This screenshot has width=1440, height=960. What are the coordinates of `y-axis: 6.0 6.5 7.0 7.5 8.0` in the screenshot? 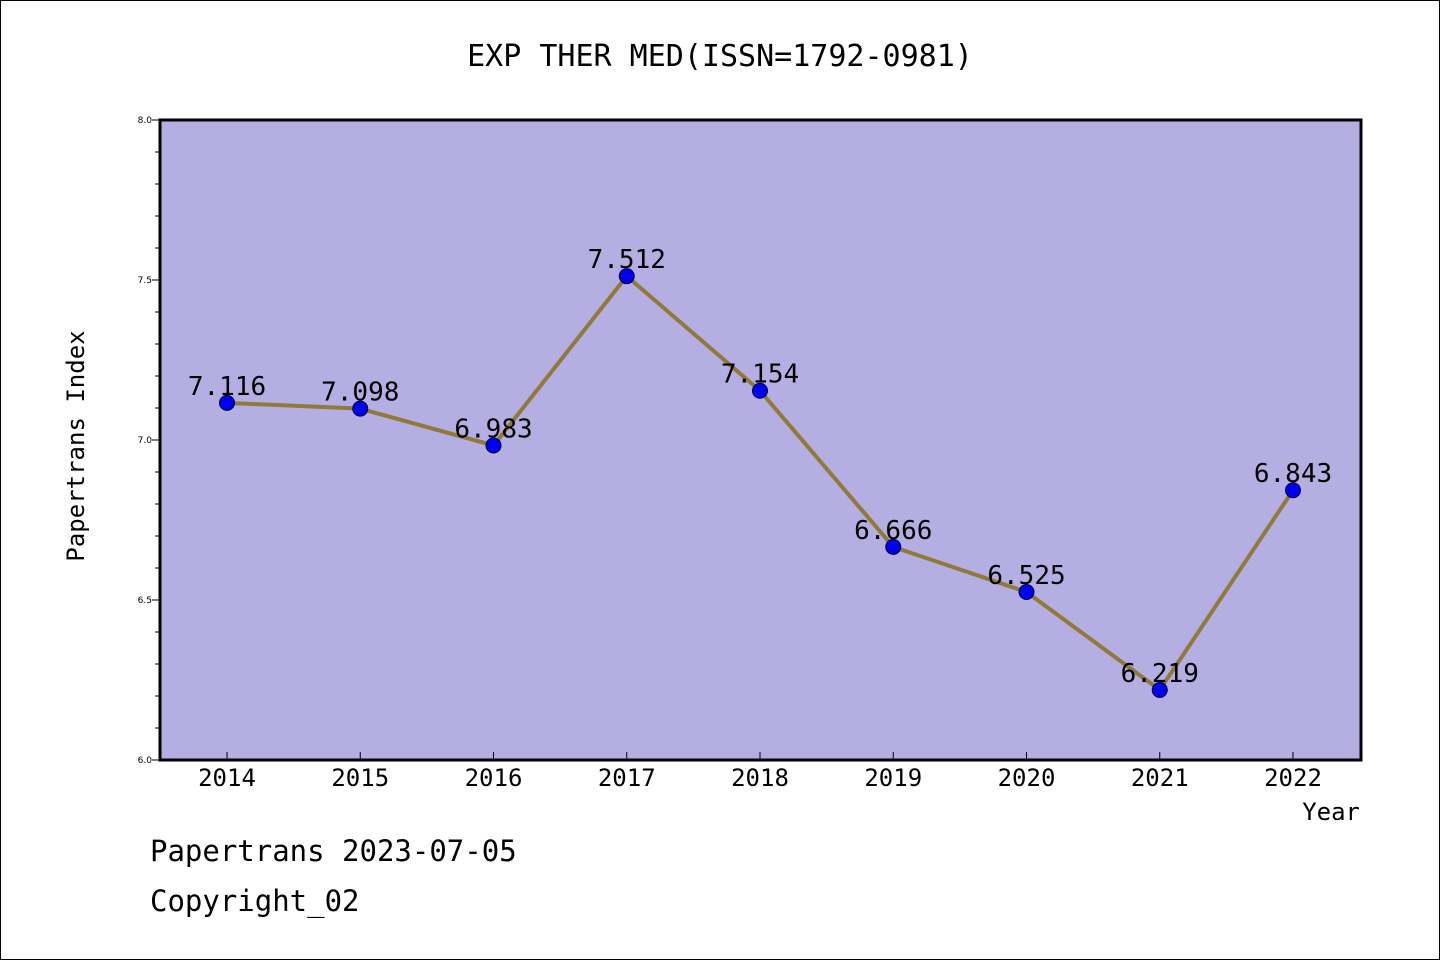 It's located at (149, 441).